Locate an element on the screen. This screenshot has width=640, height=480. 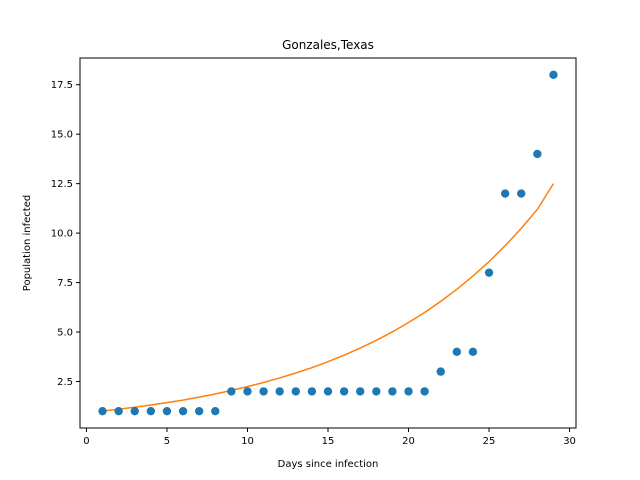
x-axis: 0 5 10 15 20 25 30 is located at coordinates (329, 437).